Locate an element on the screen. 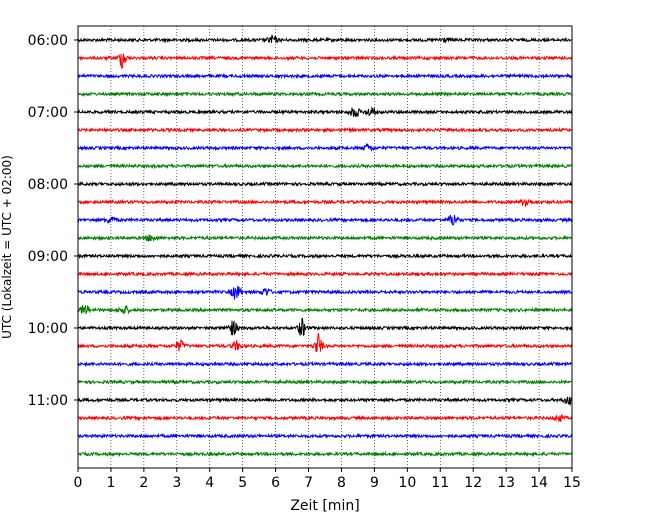 The image size is (650, 520). x-tick-label: 2 is located at coordinates (143, 483).